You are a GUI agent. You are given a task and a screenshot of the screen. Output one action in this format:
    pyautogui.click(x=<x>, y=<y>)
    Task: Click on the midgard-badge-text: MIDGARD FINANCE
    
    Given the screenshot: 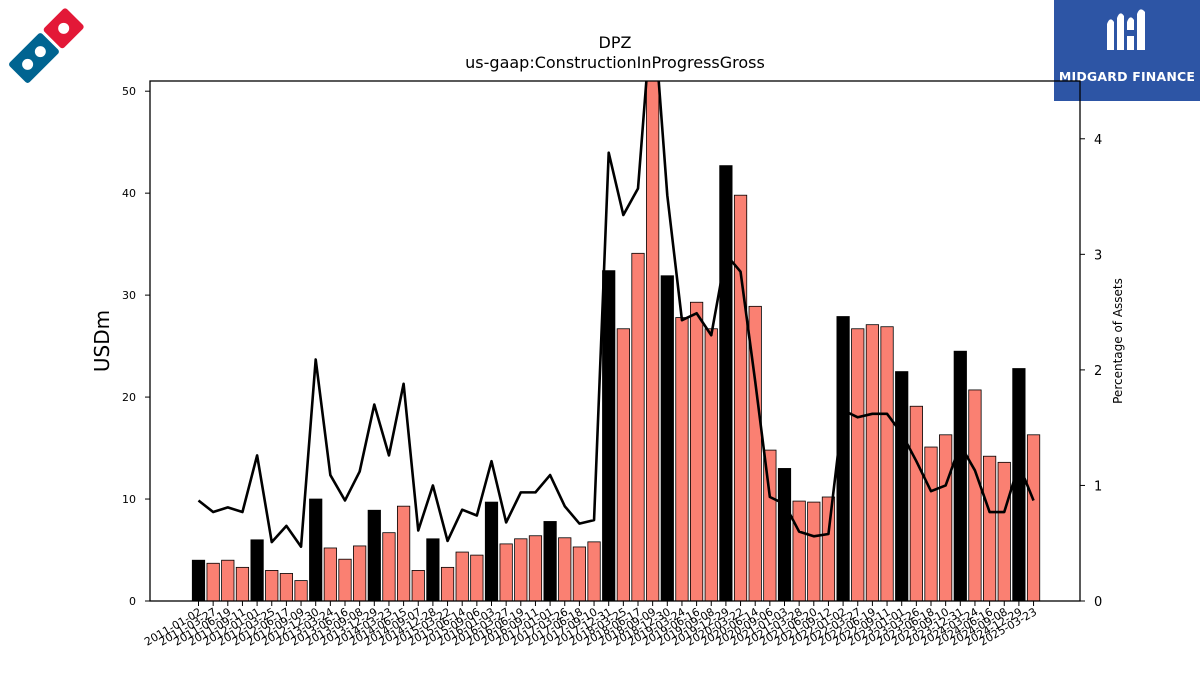 What is the action you would take?
    pyautogui.click(x=1127, y=76)
    